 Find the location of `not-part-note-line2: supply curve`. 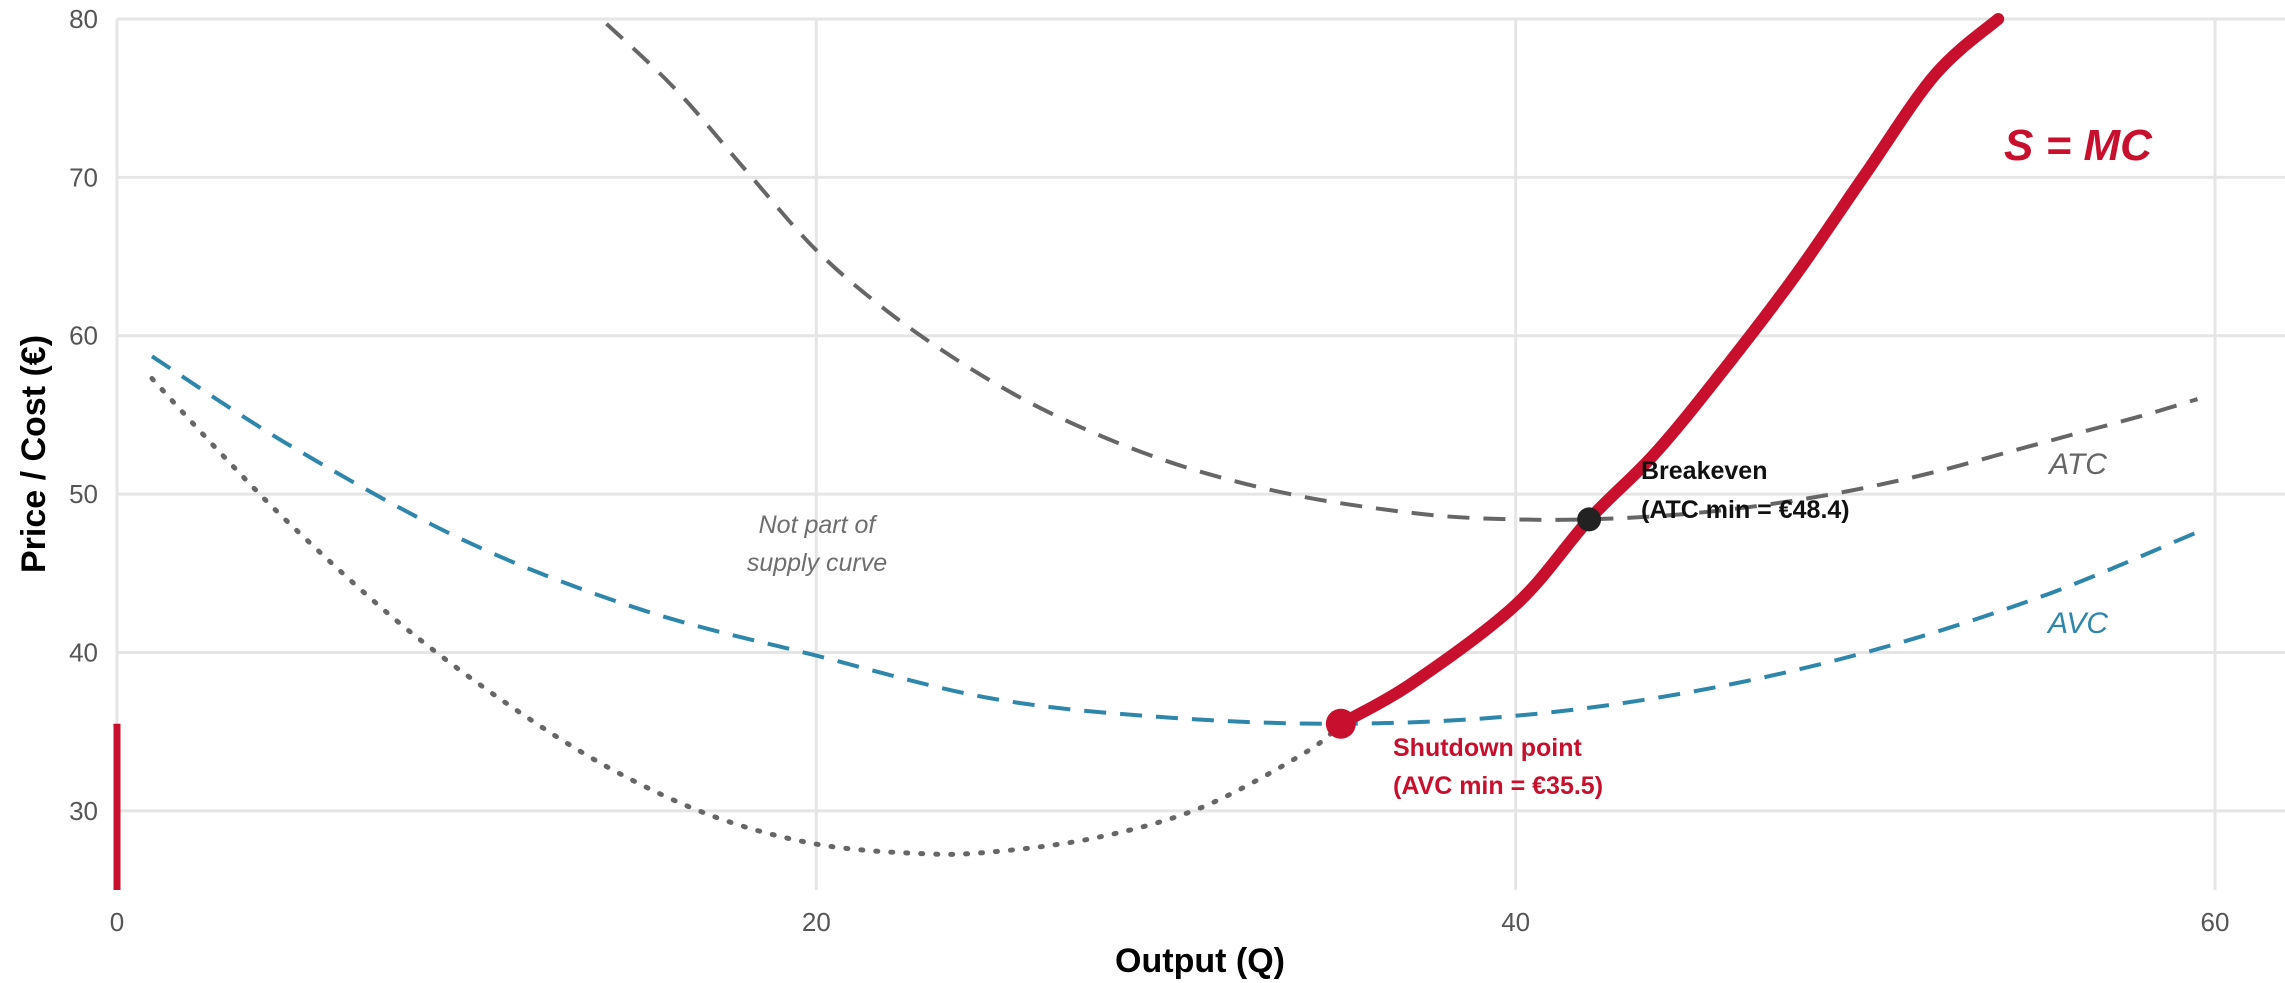

not-part-note-line2: supply curve is located at coordinates (817, 563).